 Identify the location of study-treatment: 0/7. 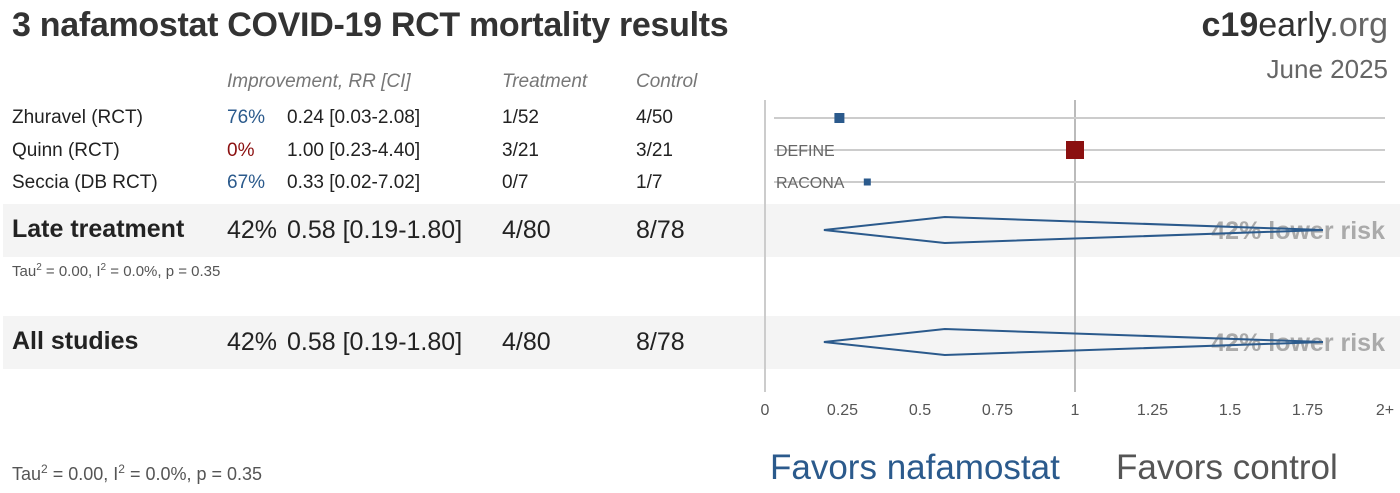
(515, 182).